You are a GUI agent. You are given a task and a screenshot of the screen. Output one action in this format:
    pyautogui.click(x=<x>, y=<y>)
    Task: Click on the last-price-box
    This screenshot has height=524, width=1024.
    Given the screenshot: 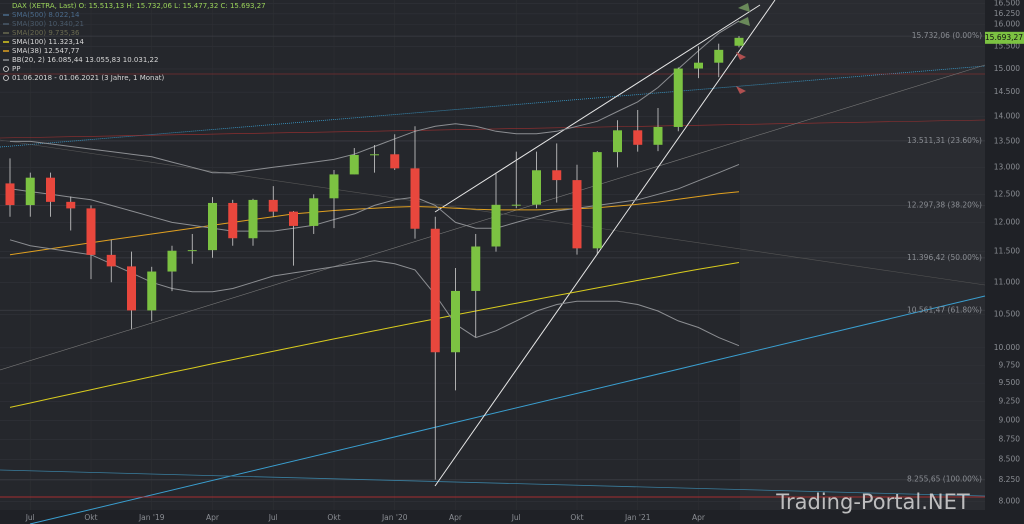 What is the action you would take?
    pyautogui.click(x=1004, y=37)
    